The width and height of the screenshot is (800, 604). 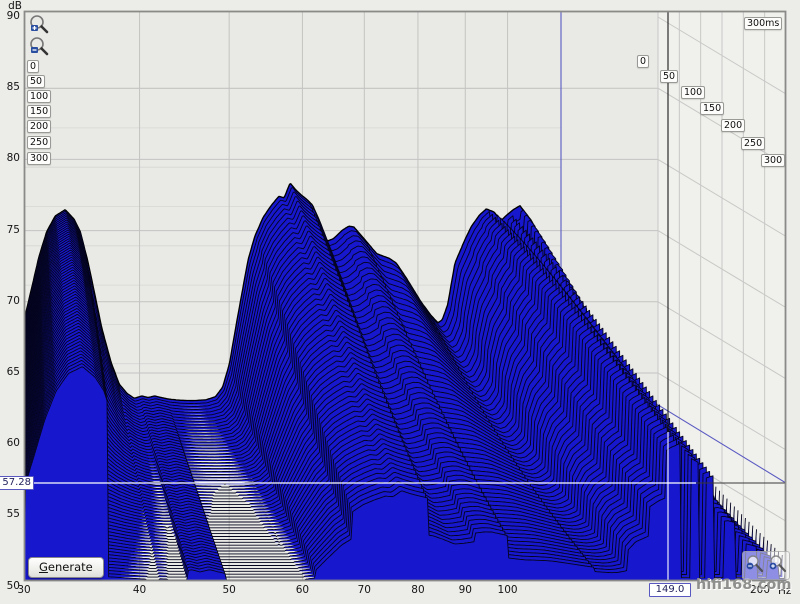 I want to click on zoom-out-icon, so click(x=39, y=47).